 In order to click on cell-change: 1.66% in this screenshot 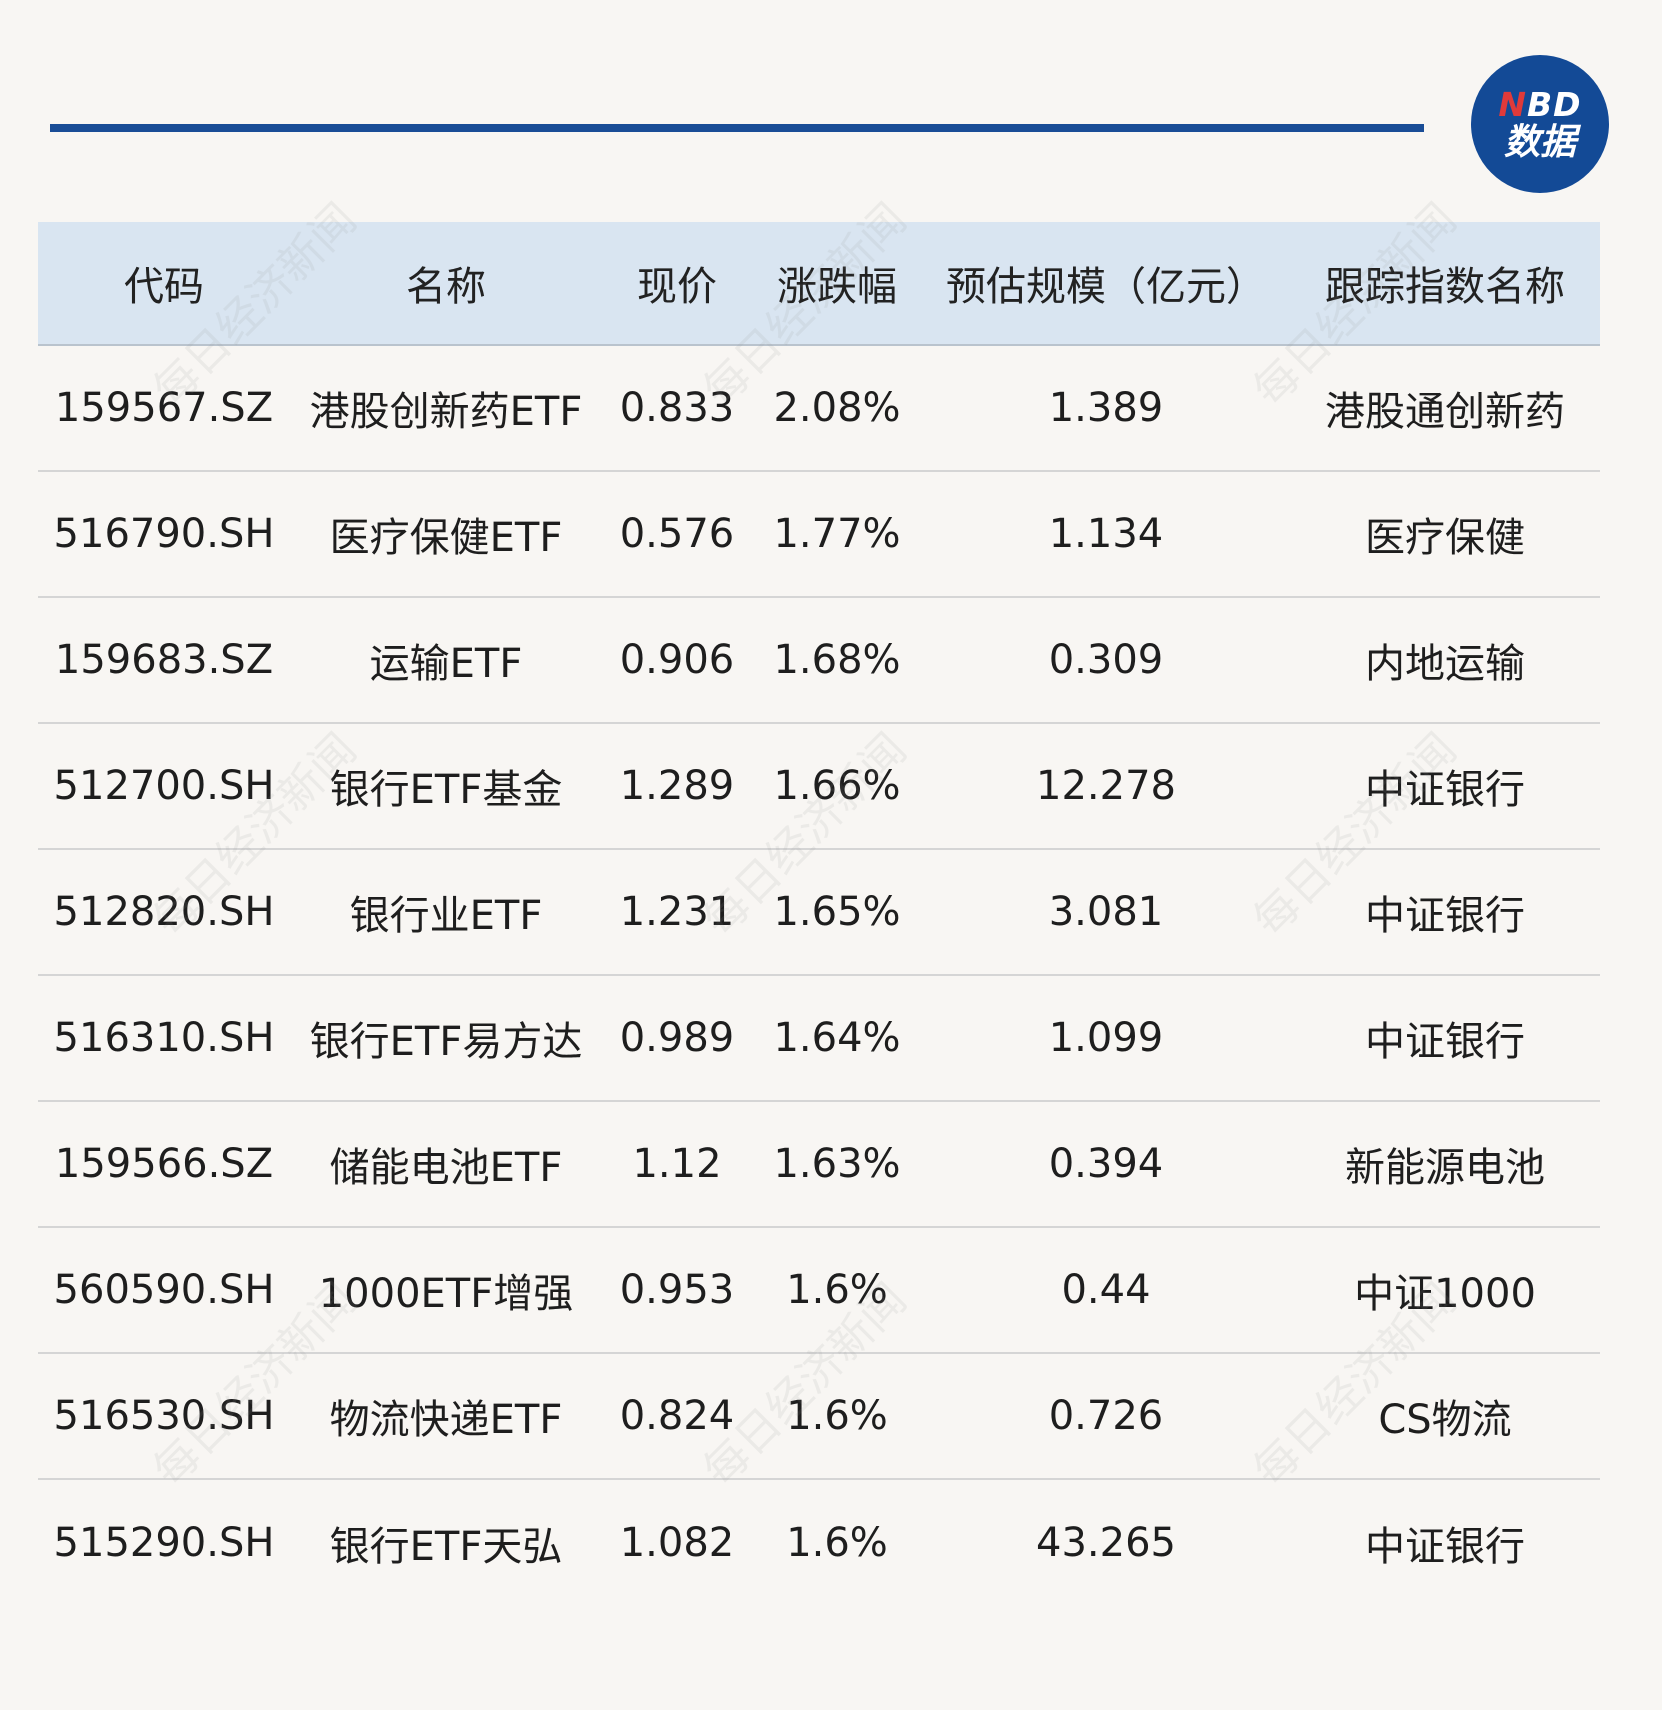, I will do `click(837, 786)`.